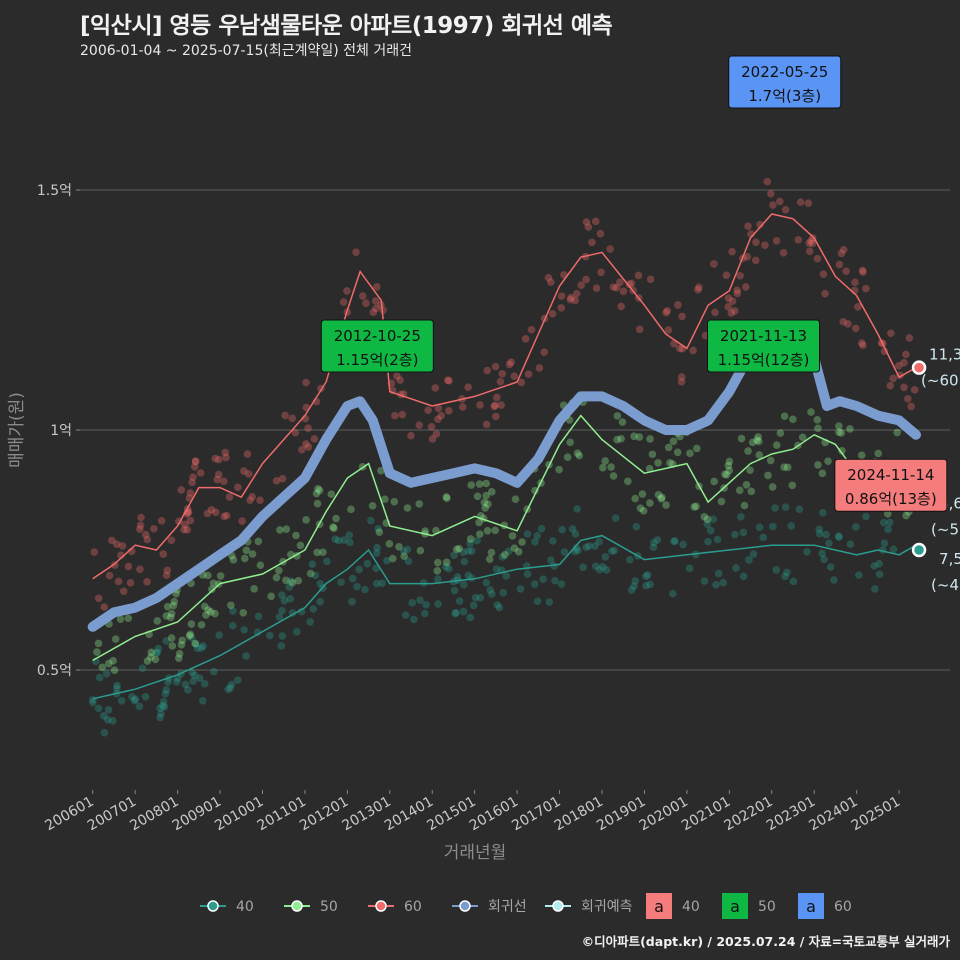 Image resolution: width=960 pixels, height=960 pixels. Describe the element at coordinates (764, 360) in the screenshot. I see `annotation-price: 1.15억(12층)` at that location.